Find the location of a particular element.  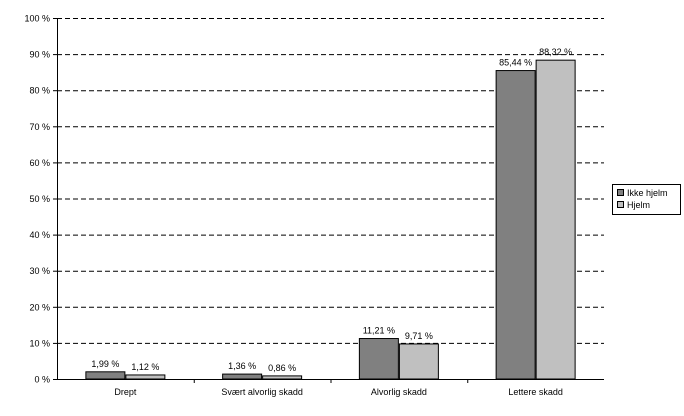

y-tick-label: 50 % is located at coordinates (39, 199).